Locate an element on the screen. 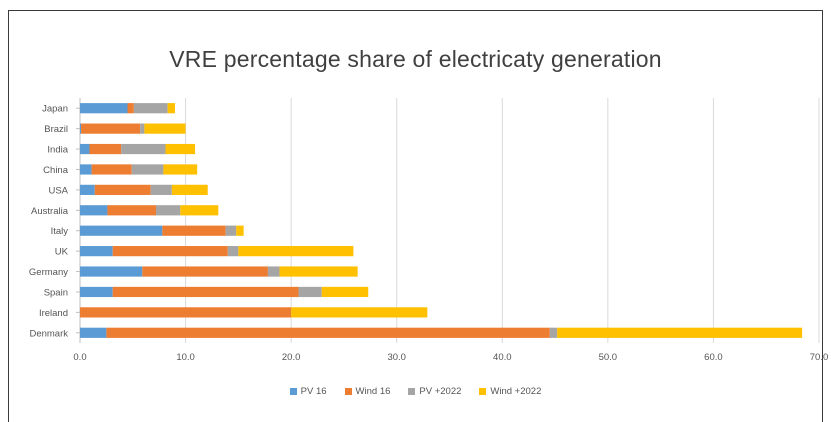 This screenshot has height=422, width=831. legend-label: Wind 16 is located at coordinates (373, 391).